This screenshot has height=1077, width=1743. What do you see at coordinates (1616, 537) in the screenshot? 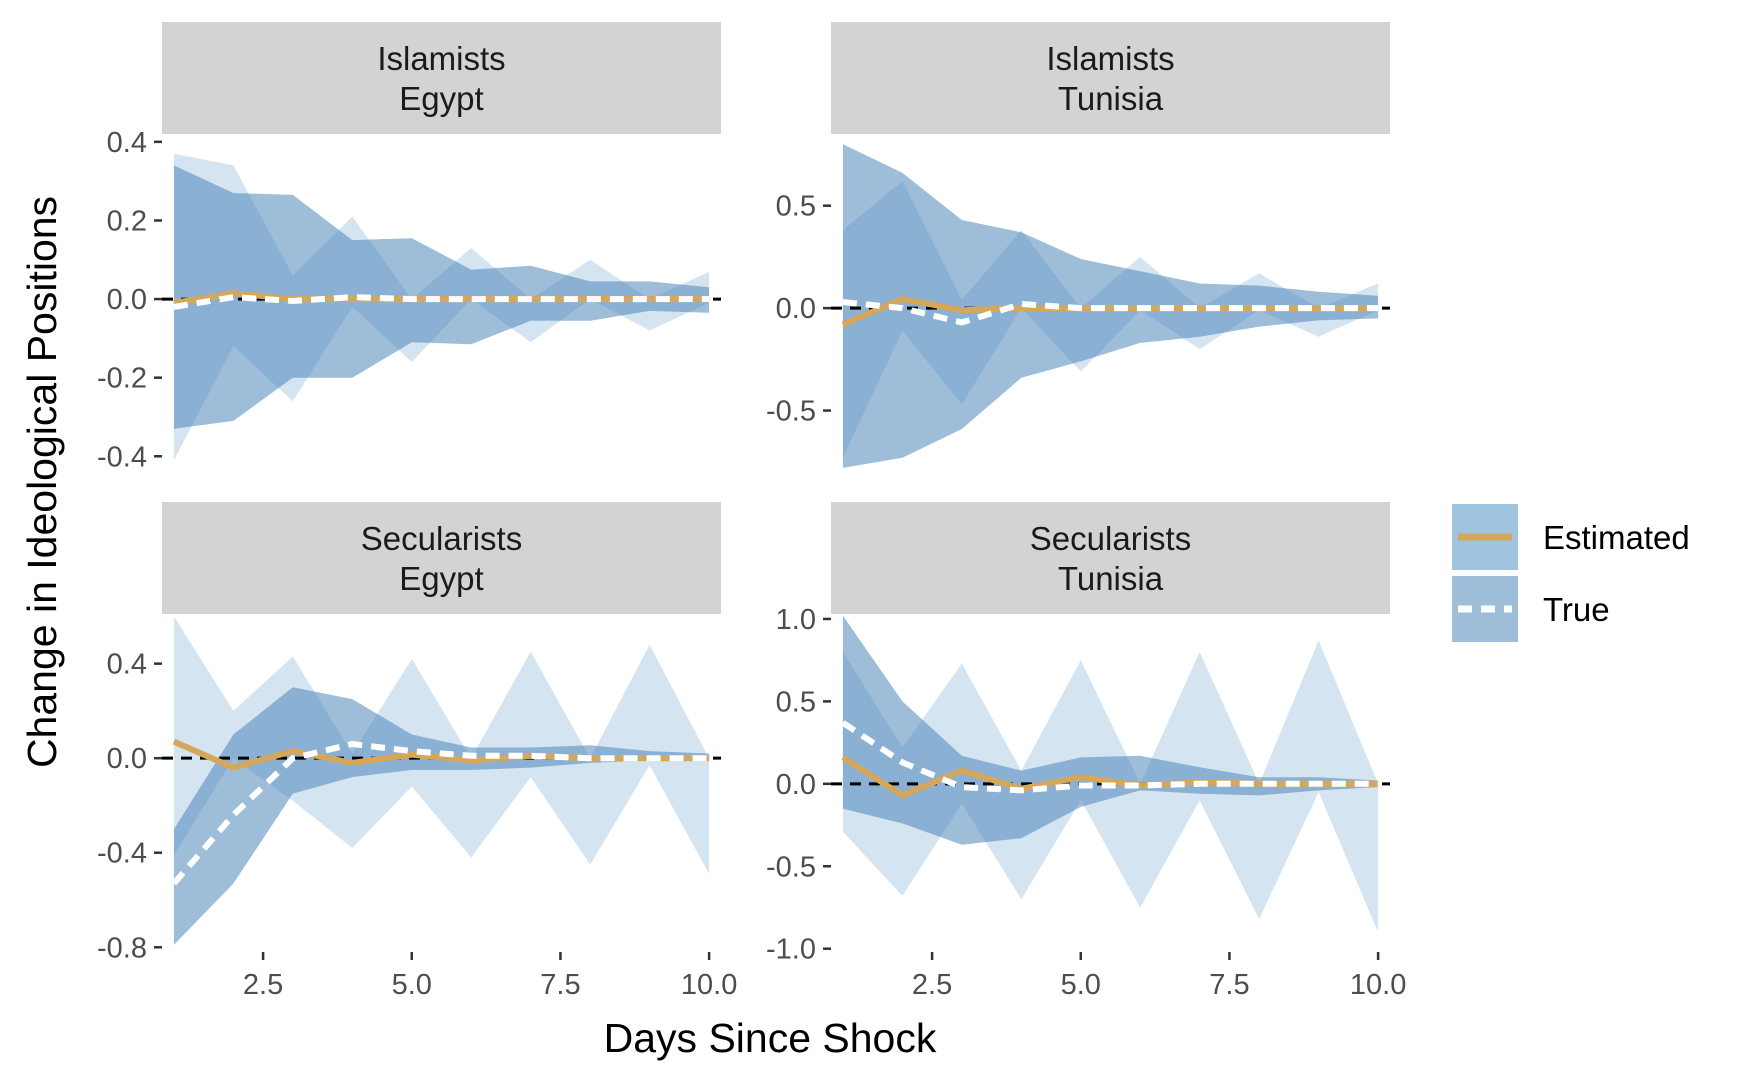
I see `legend-label-estimated: Estimated` at bounding box center [1616, 537].